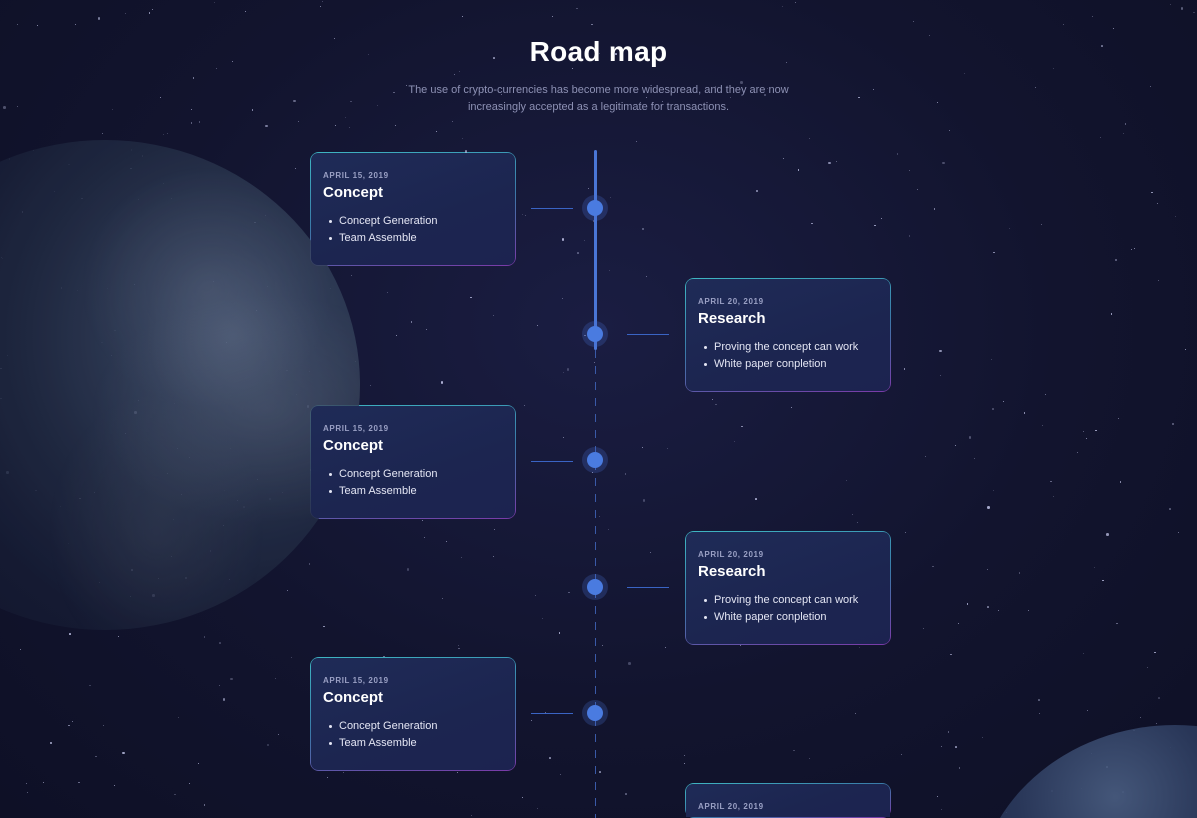 Image resolution: width=1197 pixels, height=818 pixels. Describe the element at coordinates (356, 428) in the screenshot. I see `milestone-date: APRIL 15, 2019` at that location.